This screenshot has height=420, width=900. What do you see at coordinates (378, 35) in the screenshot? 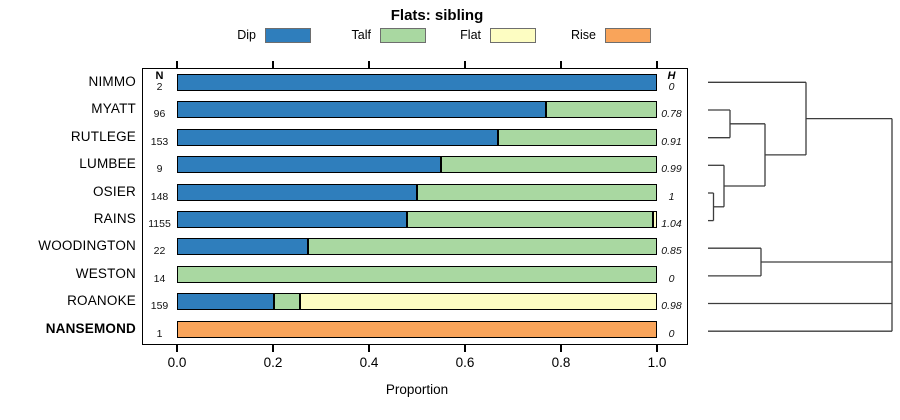
I see `legend-item-talf: Talf` at bounding box center [378, 35].